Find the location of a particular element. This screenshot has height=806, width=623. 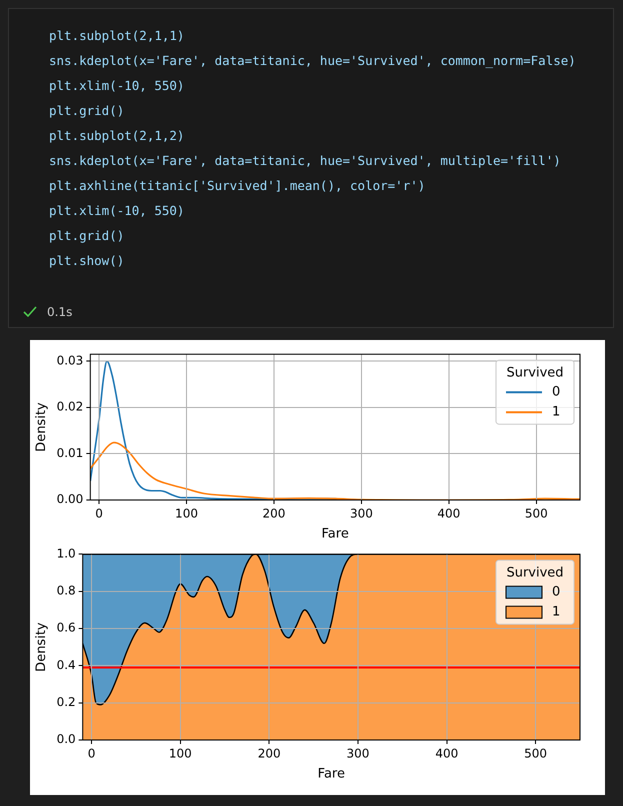

text: plt.subplot(2,1,2) is located at coordinates (117, 136).